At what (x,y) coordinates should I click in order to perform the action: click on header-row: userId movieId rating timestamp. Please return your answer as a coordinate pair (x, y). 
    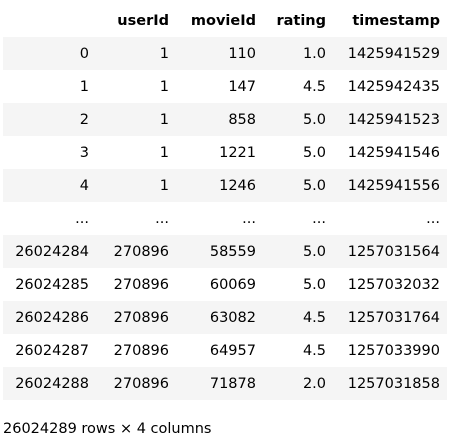
    Looking at the image, I should click on (225, 21).